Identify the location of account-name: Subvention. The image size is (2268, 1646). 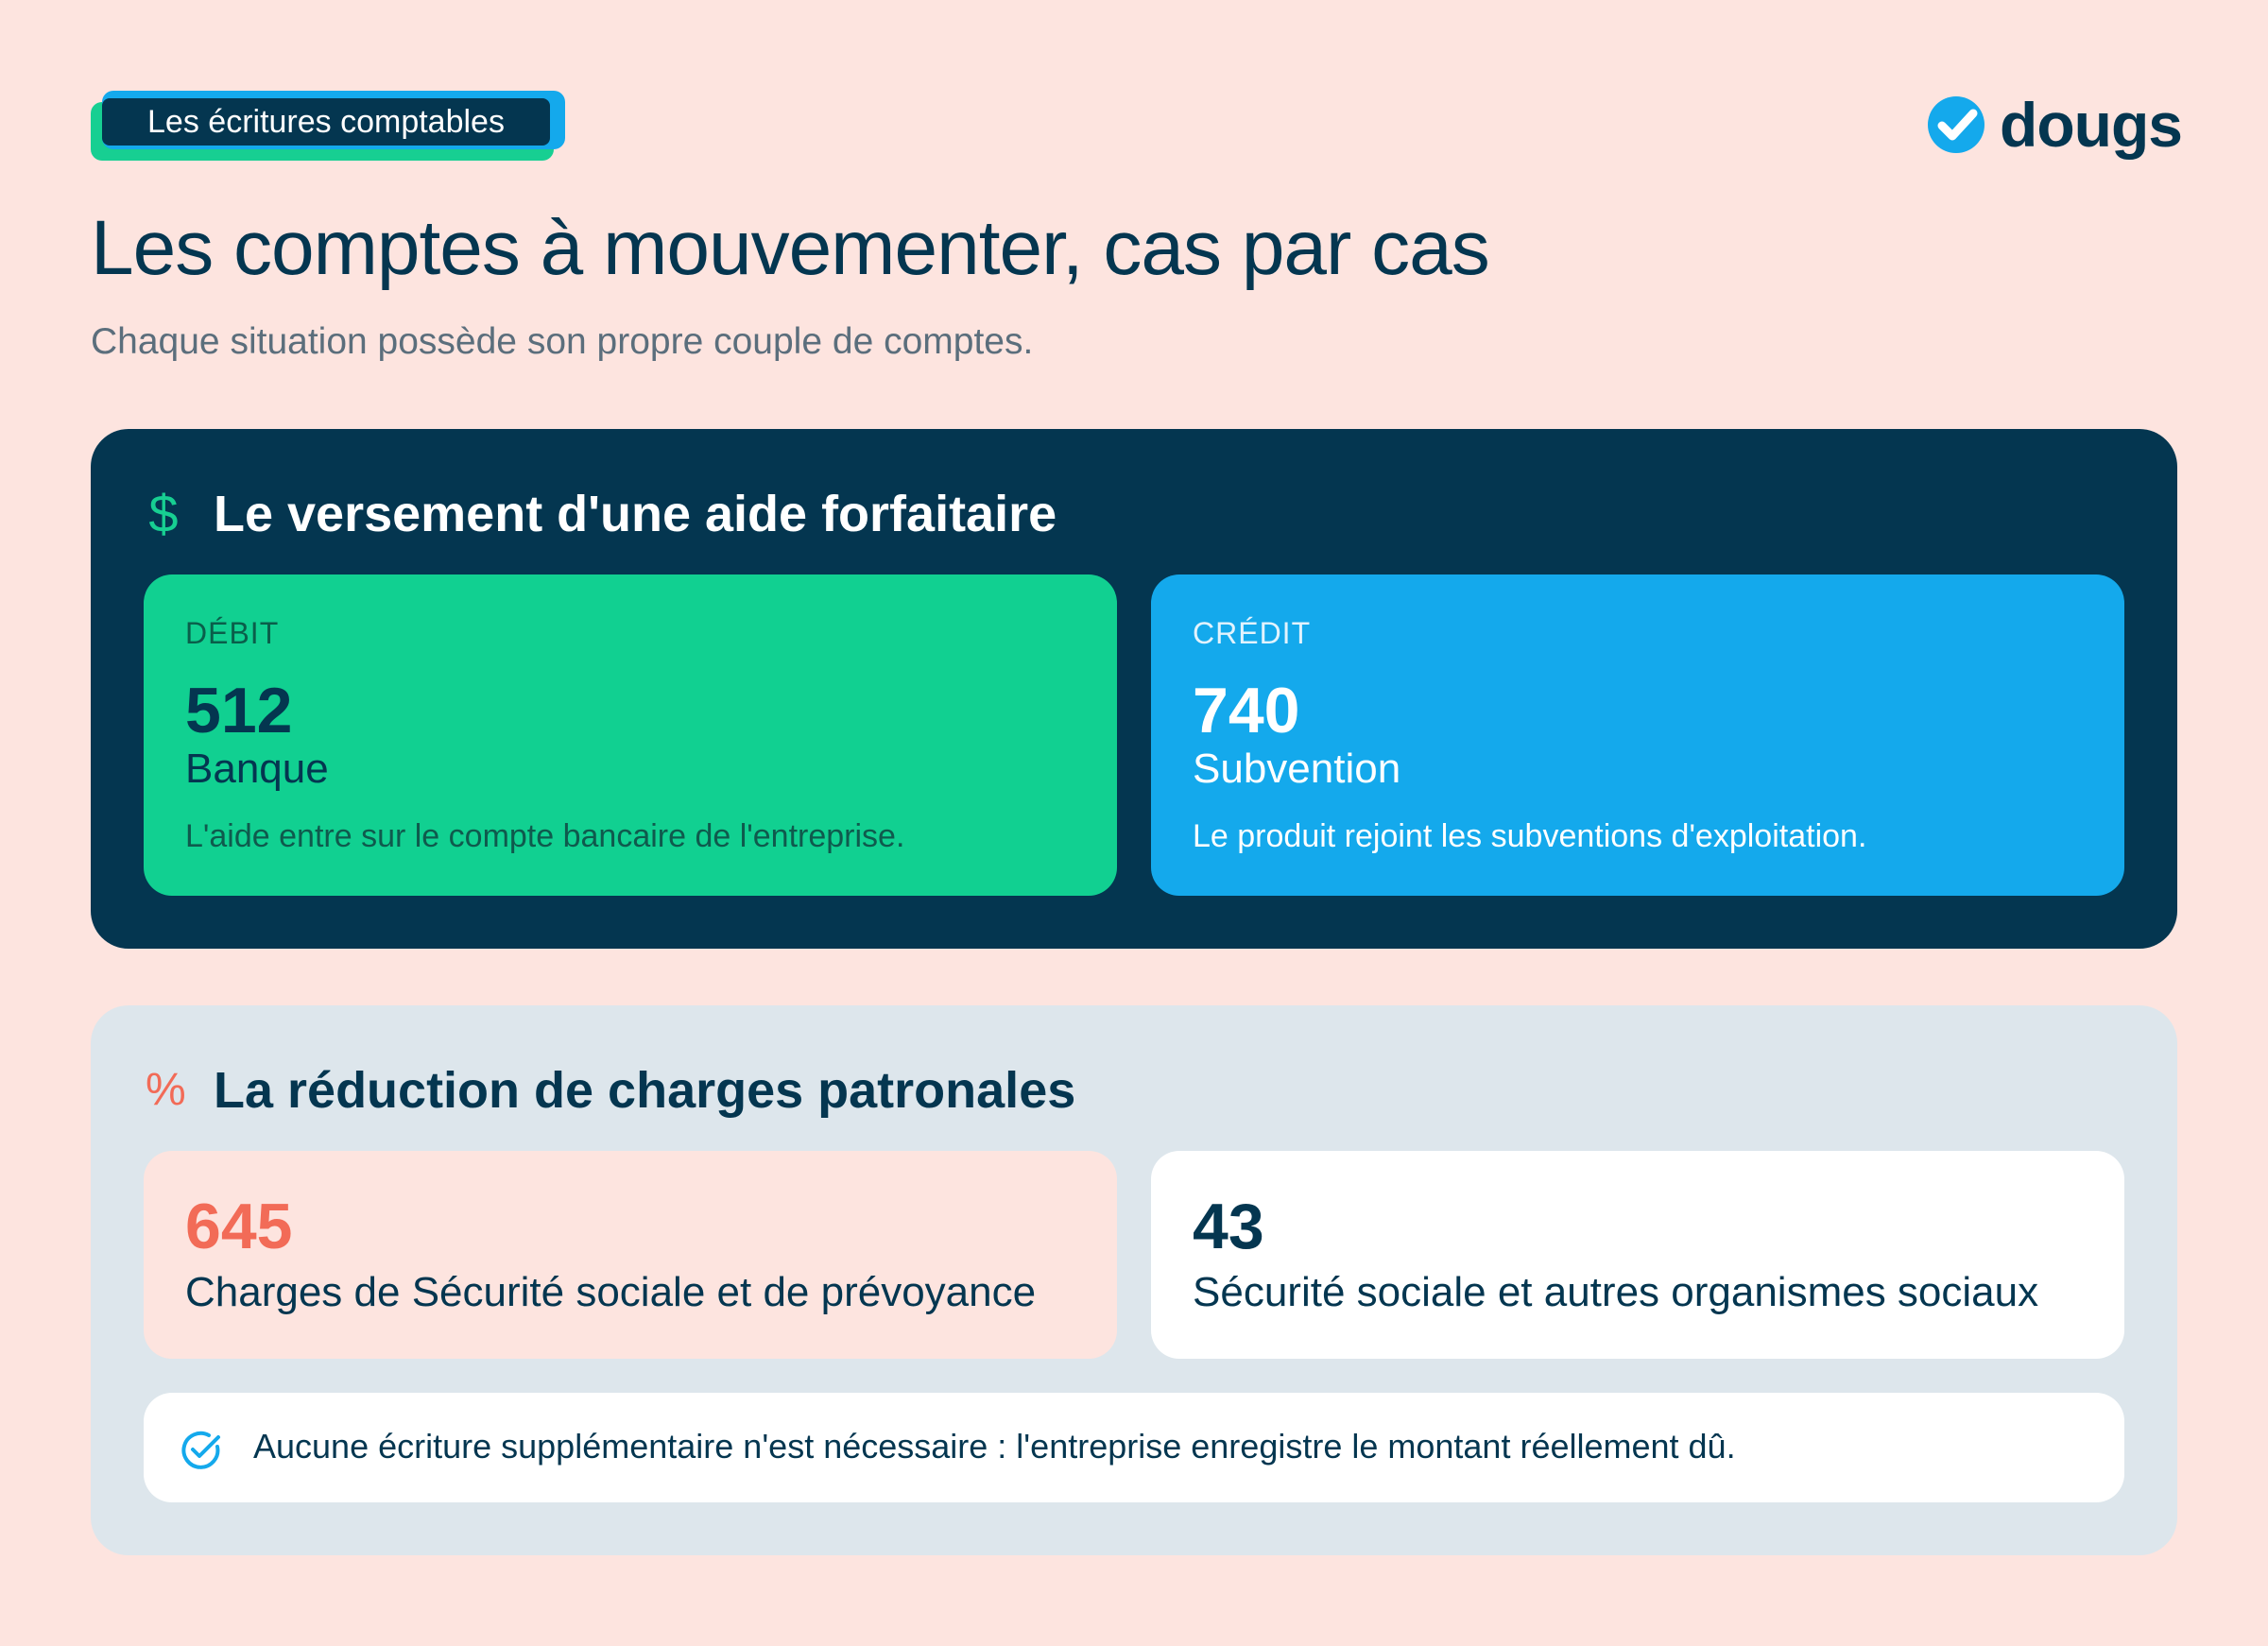
(1297, 769).